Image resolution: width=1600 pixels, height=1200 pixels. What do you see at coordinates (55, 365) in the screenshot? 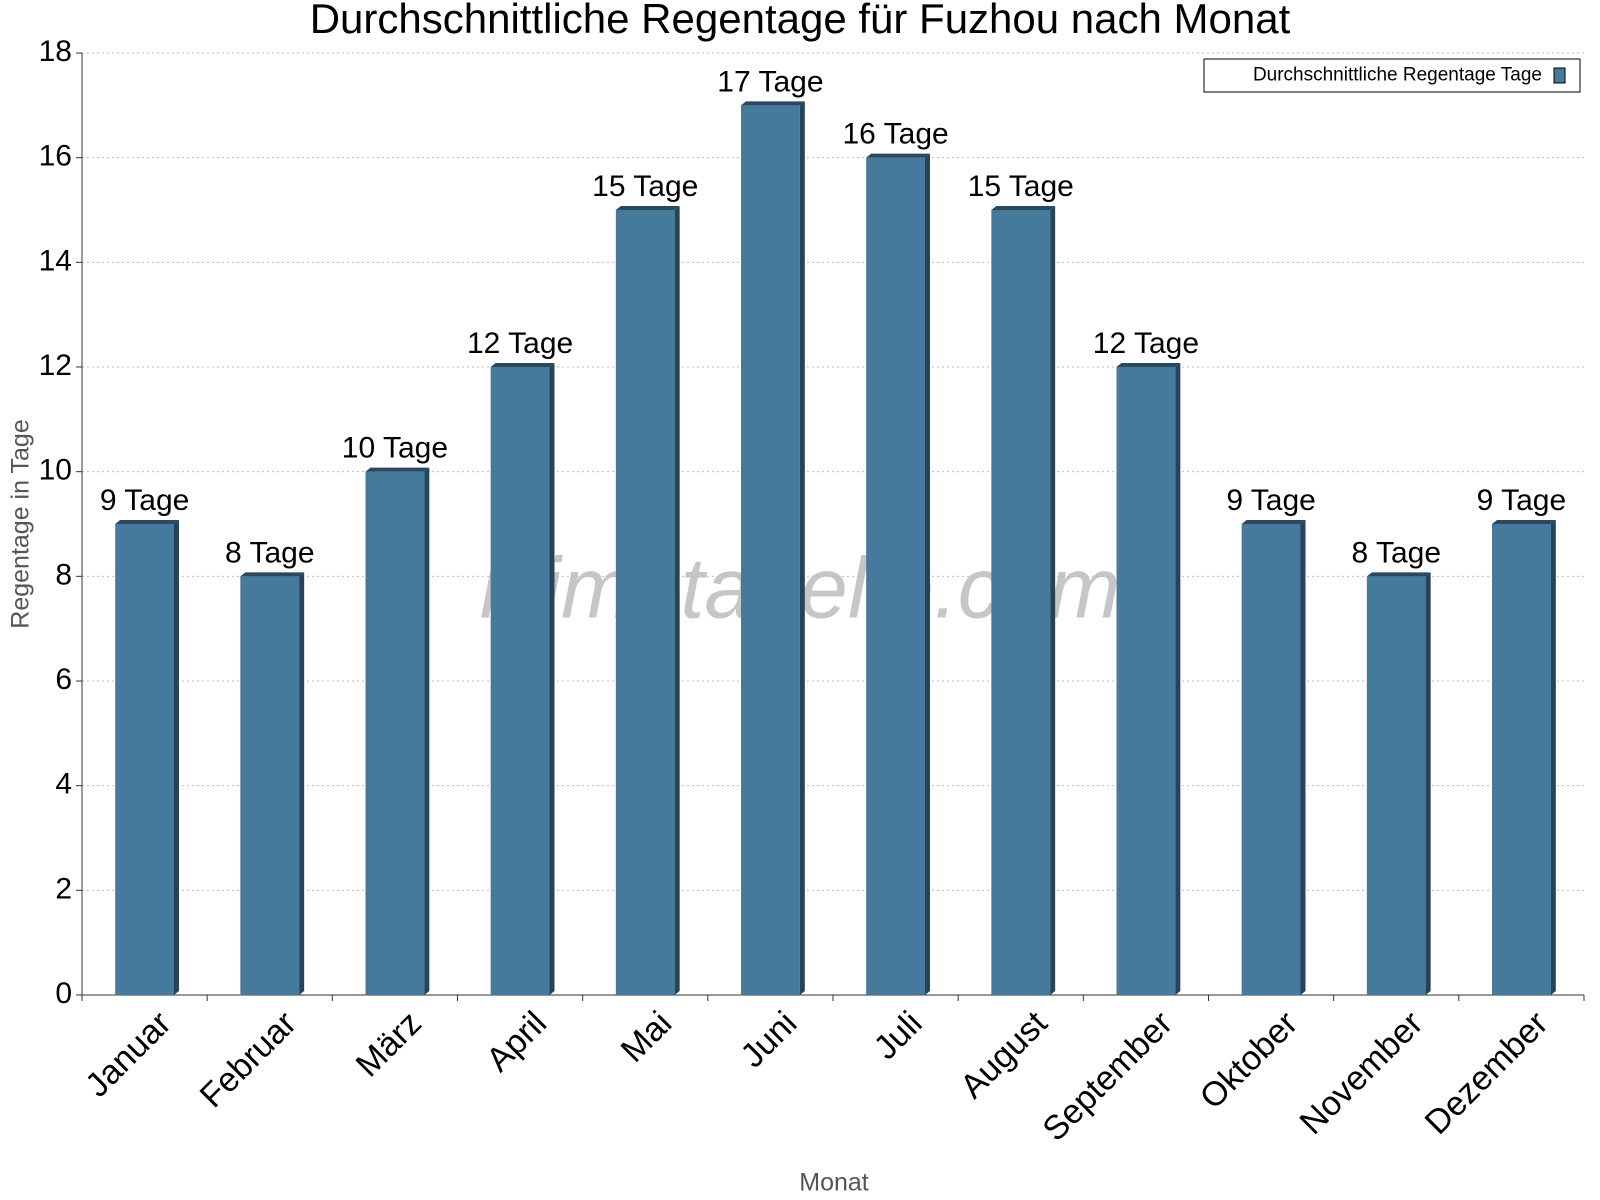
I see `y-tick-label: 12` at bounding box center [55, 365].